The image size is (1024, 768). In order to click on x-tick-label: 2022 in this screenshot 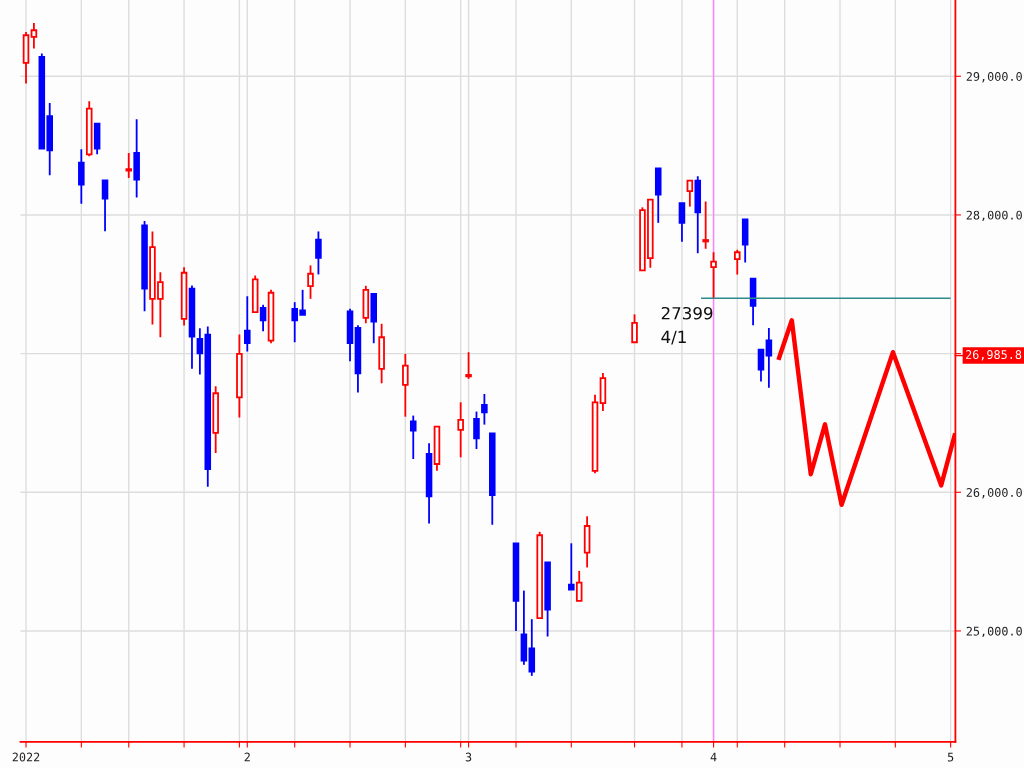, I will do `click(26, 757)`.